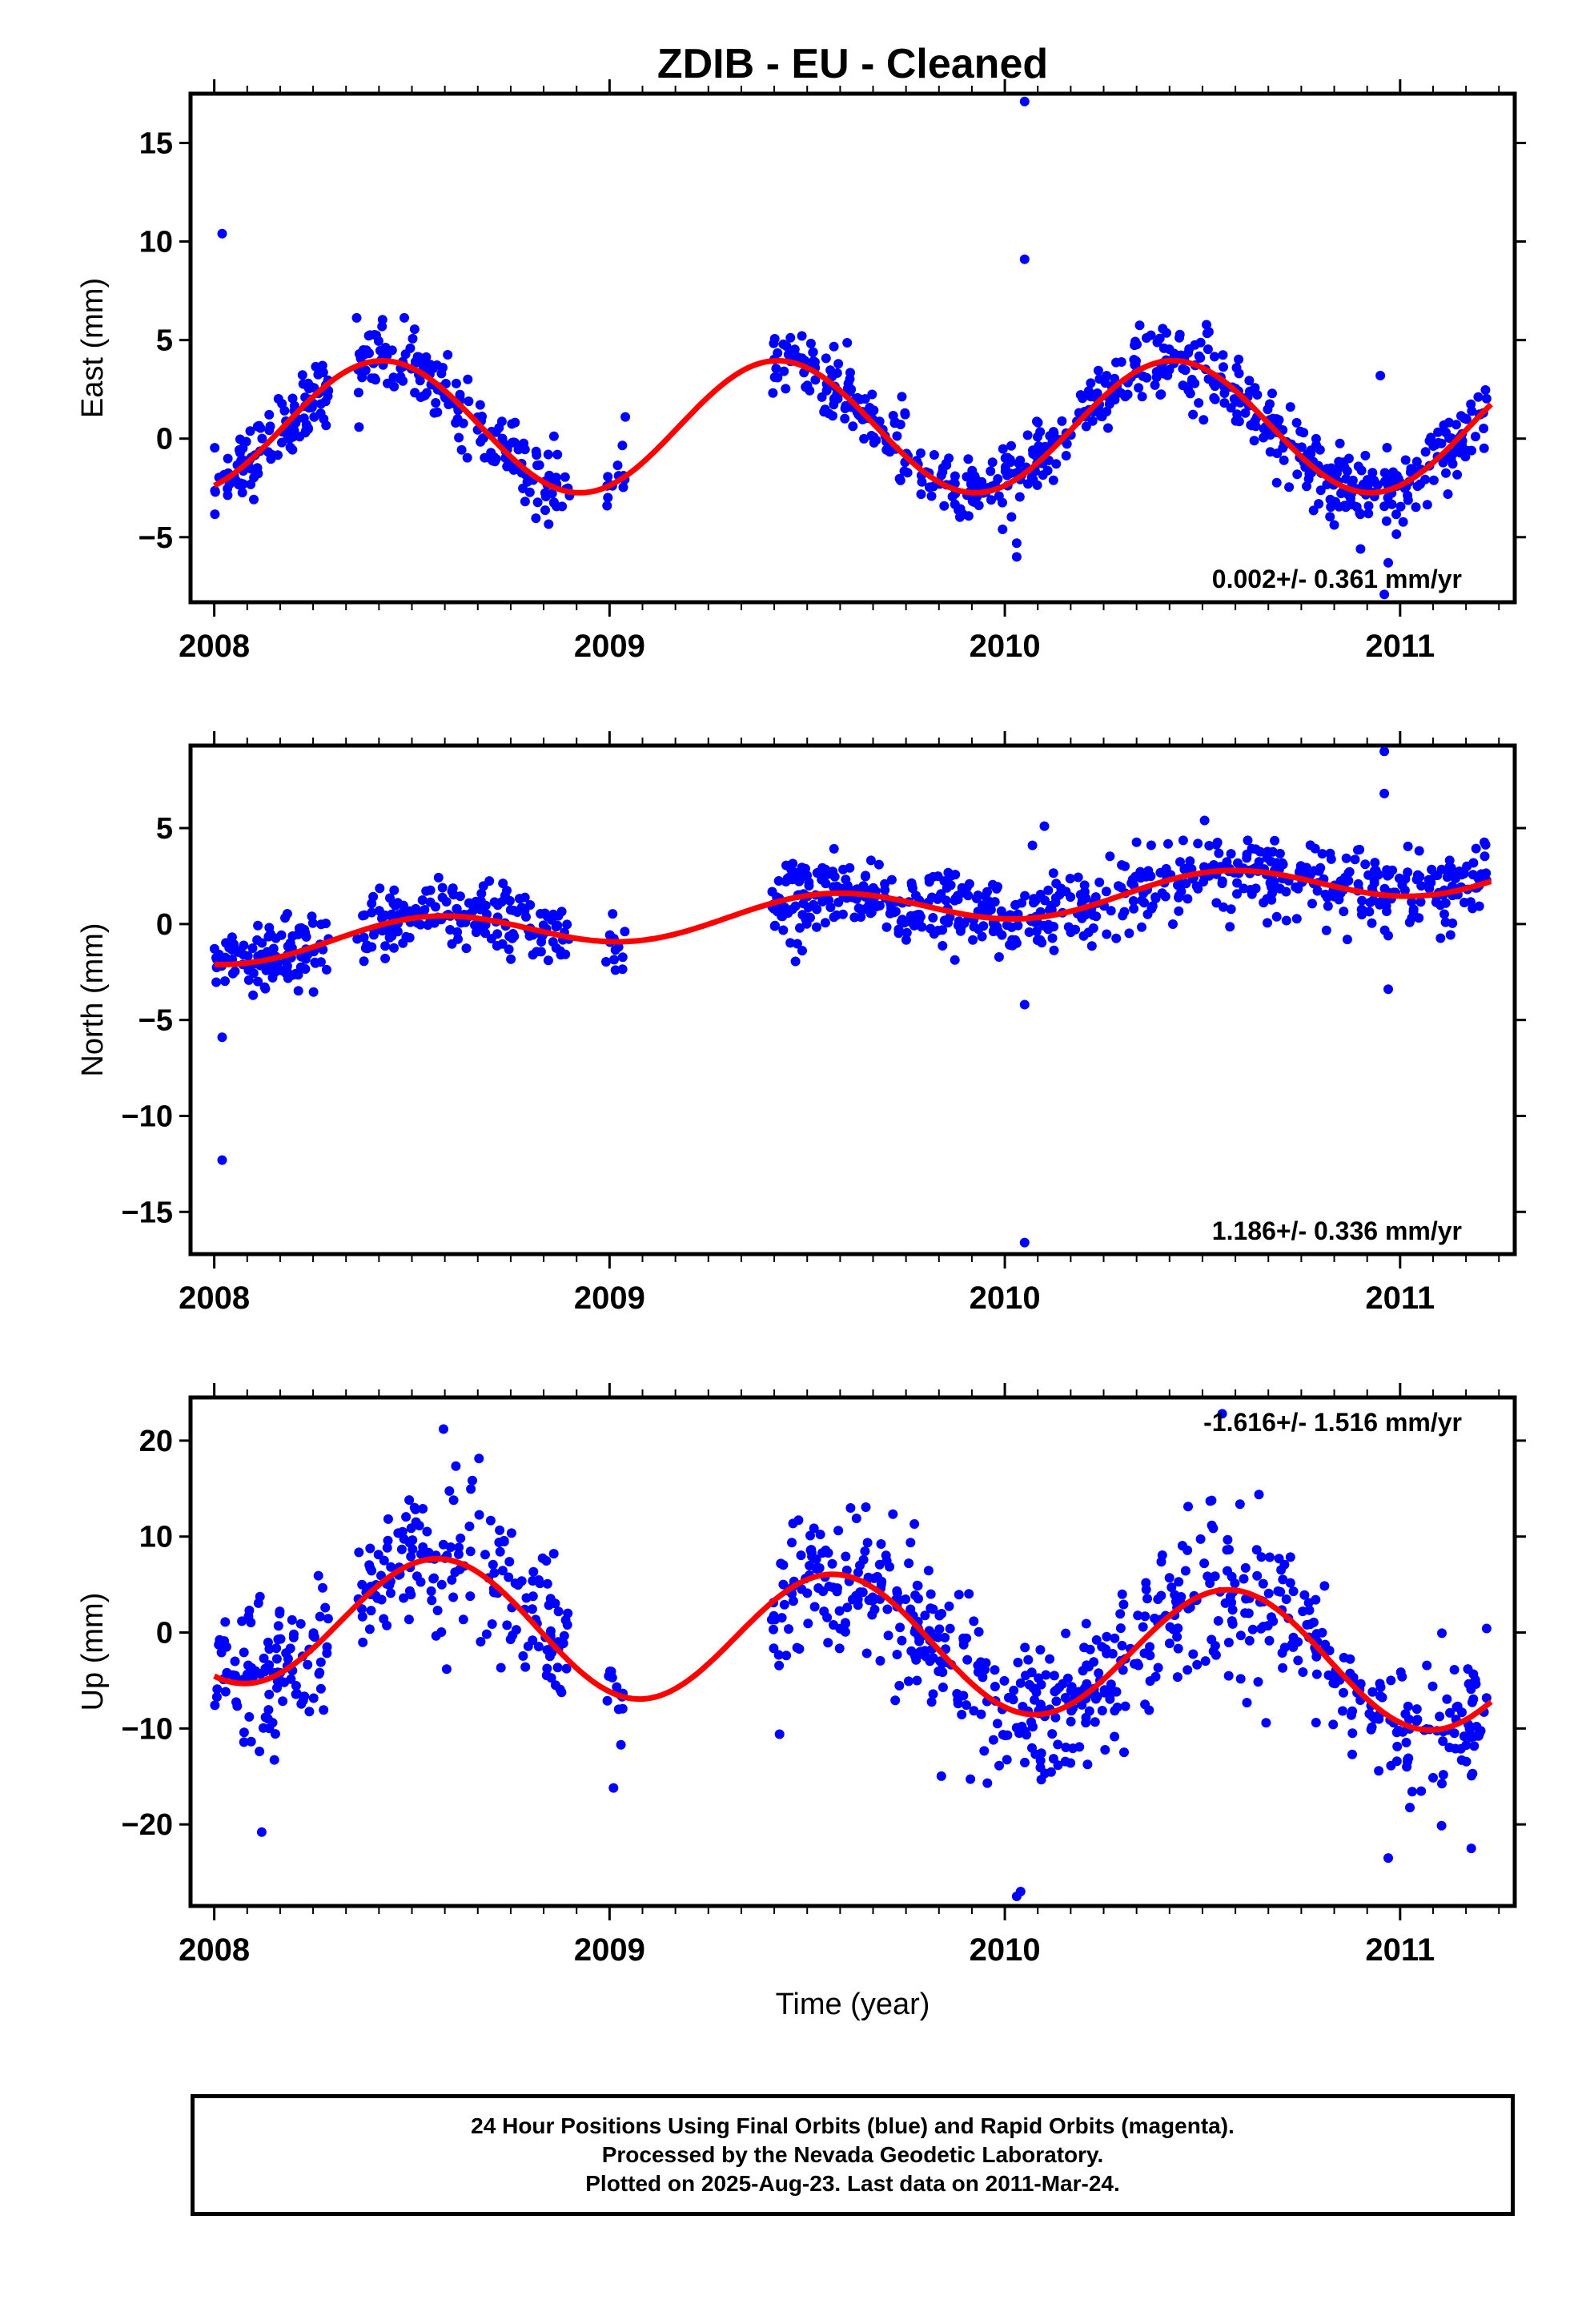 The height and width of the screenshot is (2324, 1582). Describe the element at coordinates (1471, 1849) in the screenshot. I see `outlier-point` at that location.